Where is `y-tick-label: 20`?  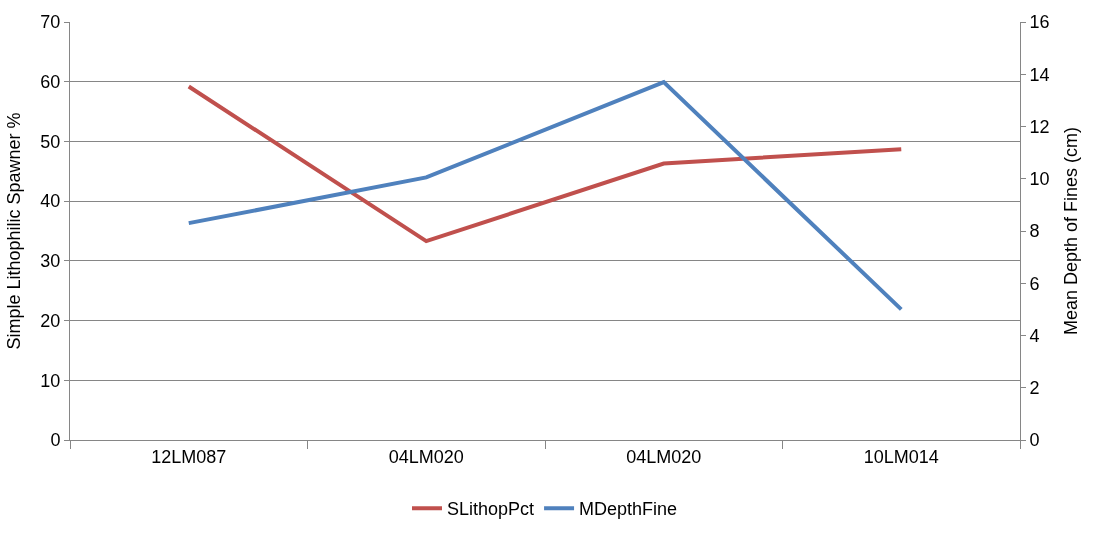 y-tick-label: 20 is located at coordinates (50, 320).